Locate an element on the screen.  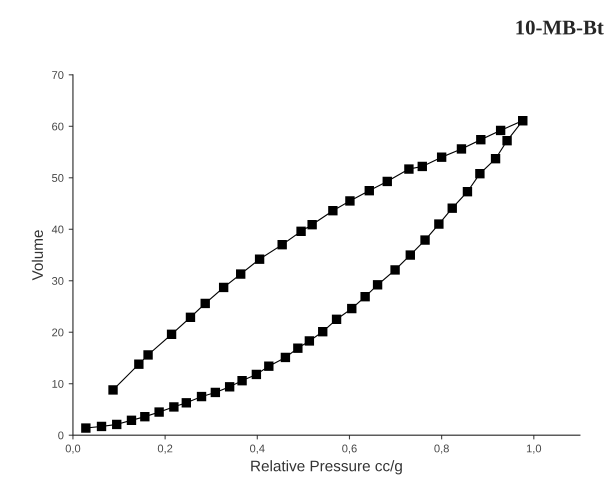
y-tick-label: 40 is located at coordinates (58, 230).